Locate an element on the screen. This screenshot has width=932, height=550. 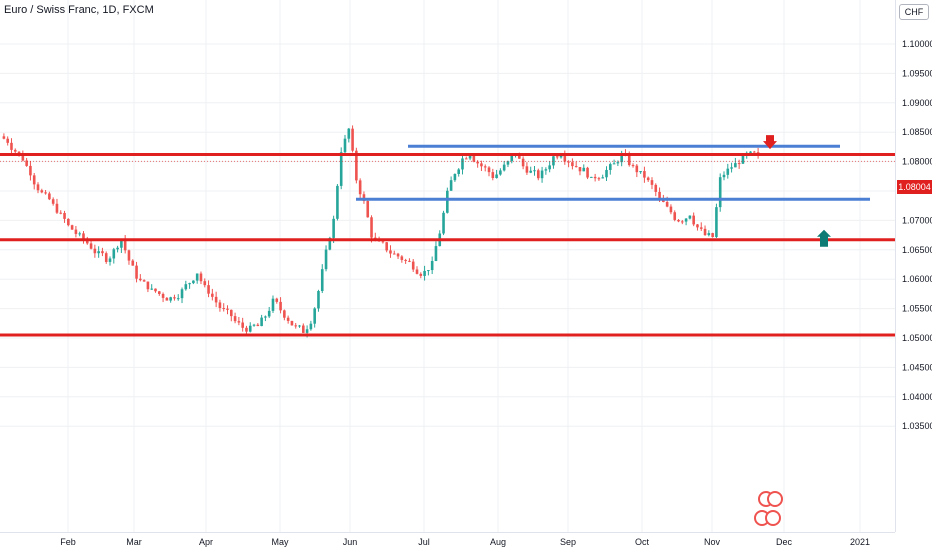
y-tick-label: 1.10000 is located at coordinates (917, 44).